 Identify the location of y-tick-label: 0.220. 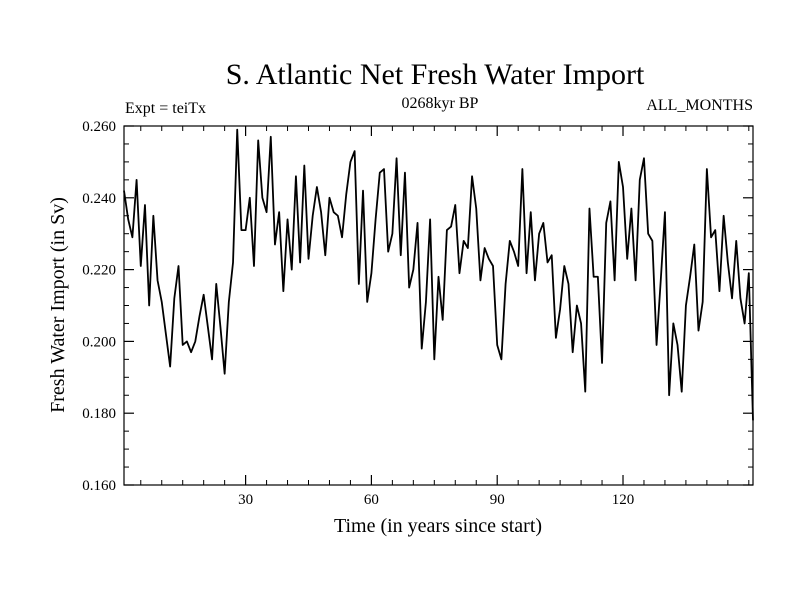
(99, 271).